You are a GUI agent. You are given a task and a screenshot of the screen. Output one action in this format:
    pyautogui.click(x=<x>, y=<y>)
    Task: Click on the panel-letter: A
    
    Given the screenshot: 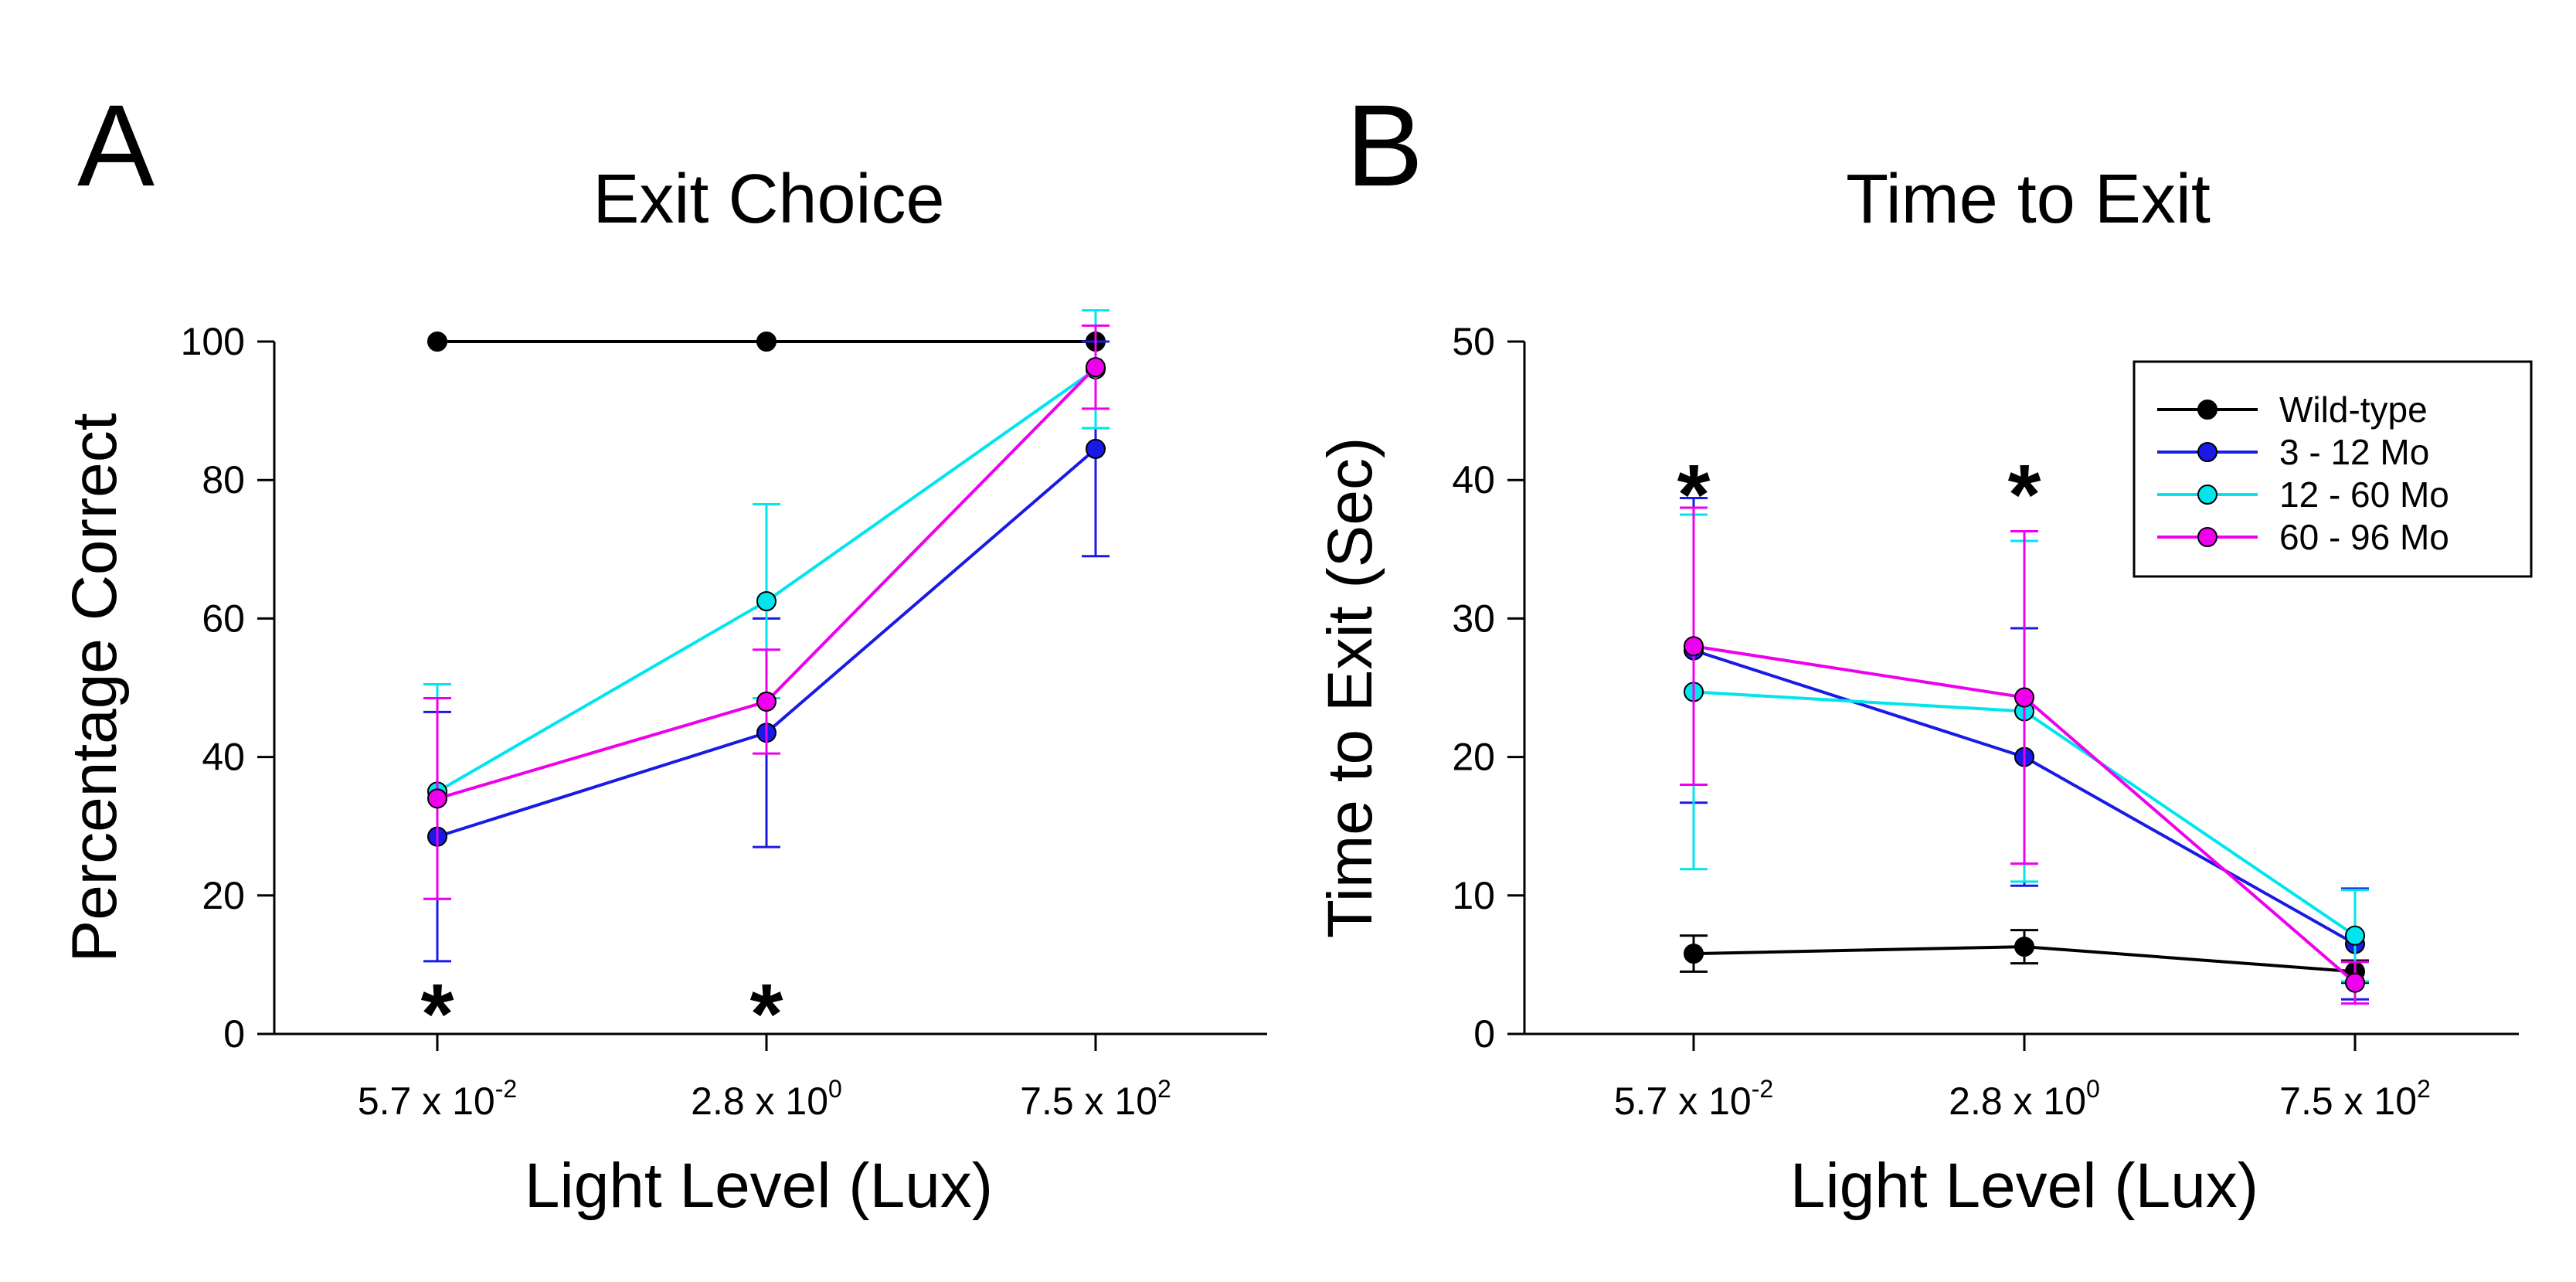 What is the action you would take?
    pyautogui.click(x=116, y=145)
    